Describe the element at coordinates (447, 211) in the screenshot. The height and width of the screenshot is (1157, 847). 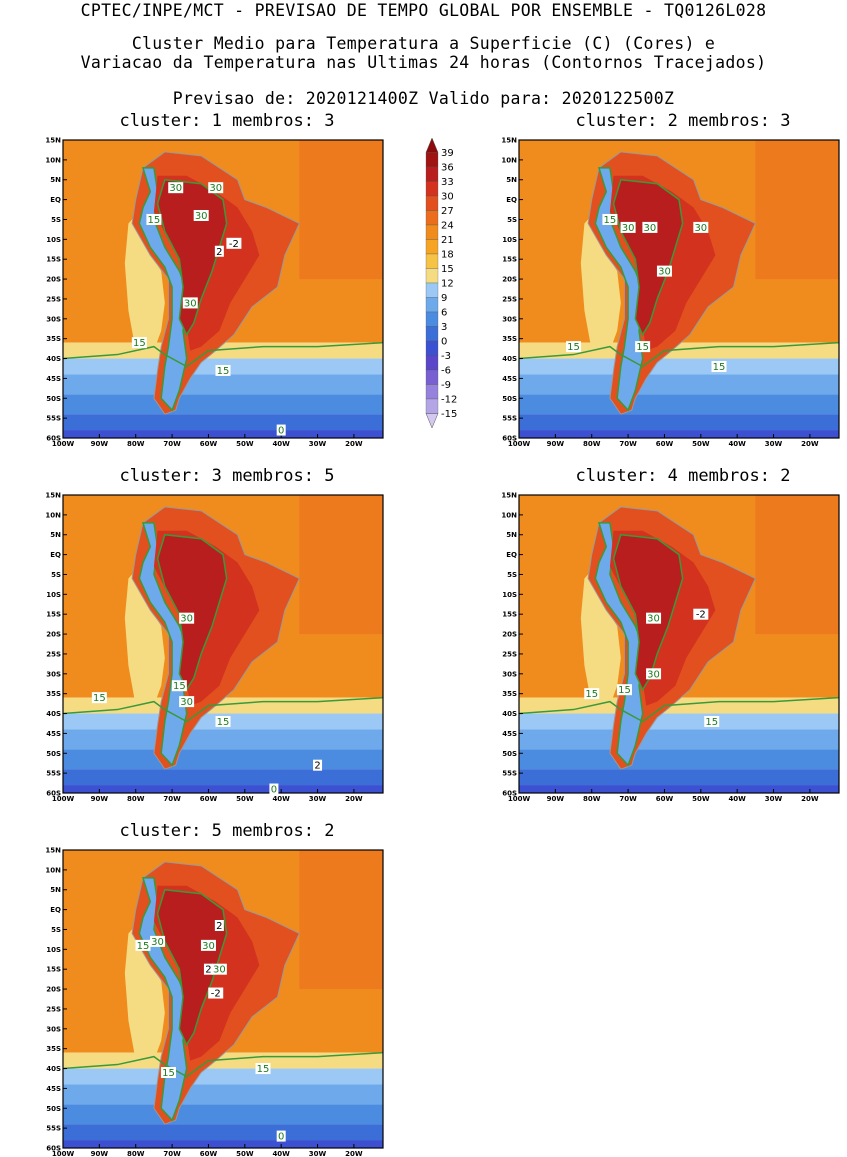
I see `colorbar-label: 27` at that location.